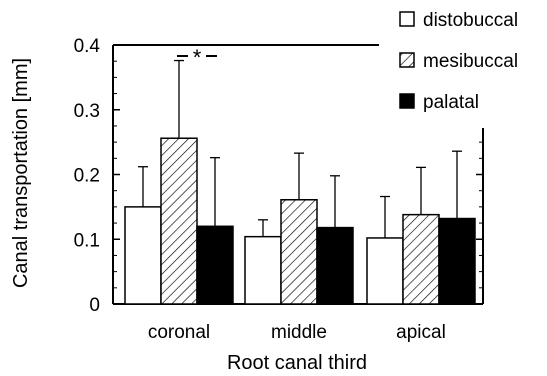 This screenshot has width=547, height=376. What do you see at coordinates (87, 176) in the screenshot?
I see `y-tick-label: 0.2` at bounding box center [87, 176].